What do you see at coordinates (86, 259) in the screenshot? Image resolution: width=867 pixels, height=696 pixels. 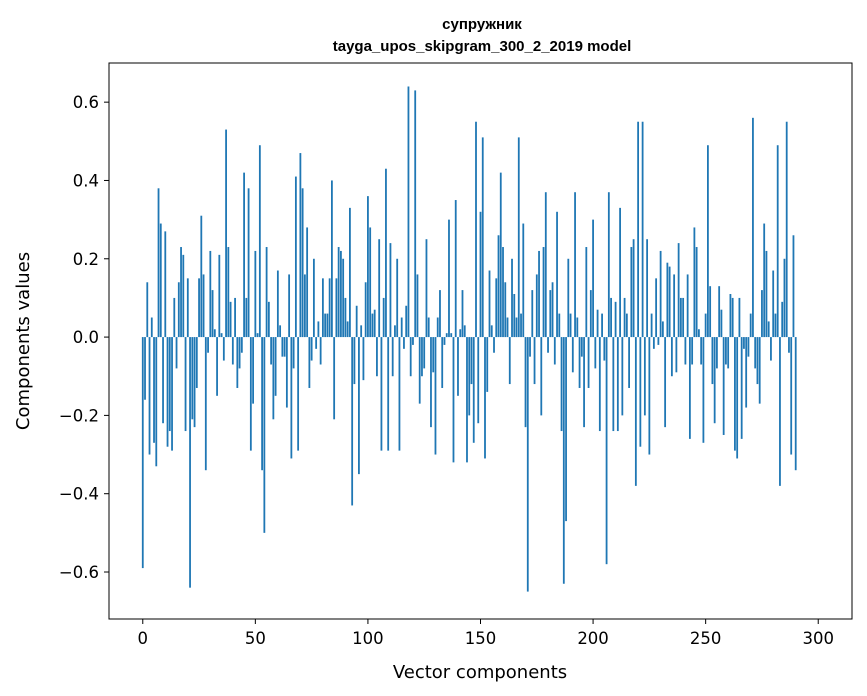 I see `y-tick-label: 0.2` at bounding box center [86, 259].